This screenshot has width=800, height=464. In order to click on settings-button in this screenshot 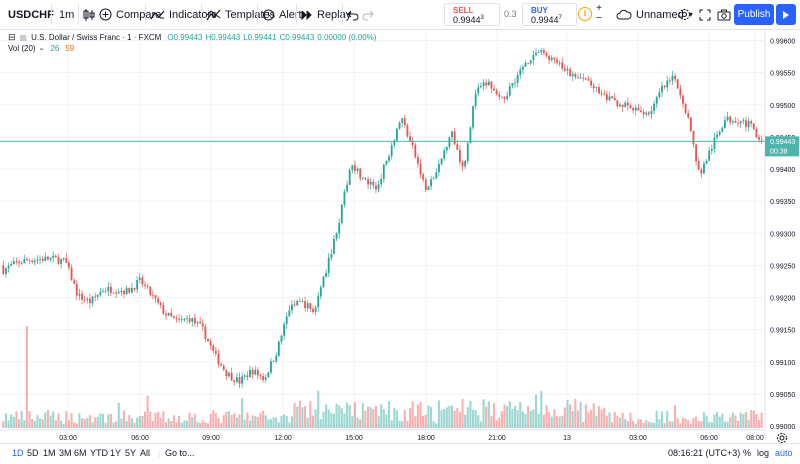, I will do `click(684, 14)`.